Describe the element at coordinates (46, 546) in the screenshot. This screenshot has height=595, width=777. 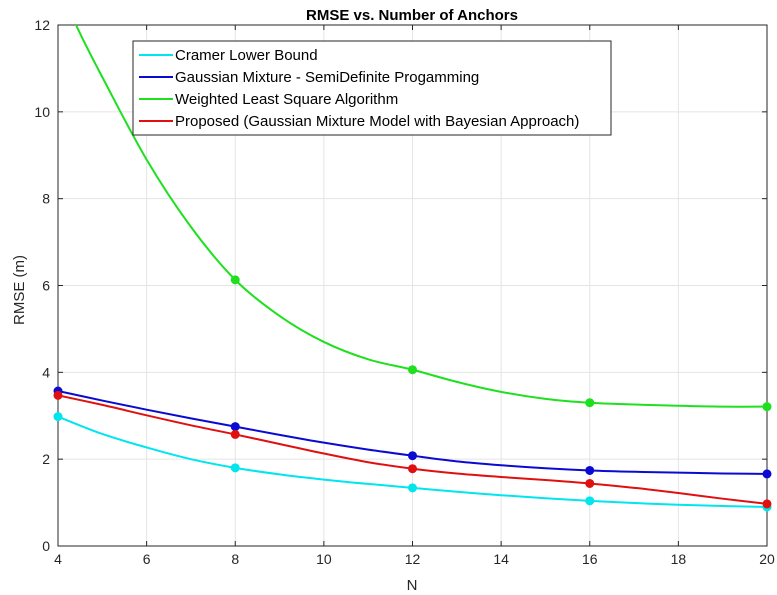
I see `y-tick-label: 0` at that location.